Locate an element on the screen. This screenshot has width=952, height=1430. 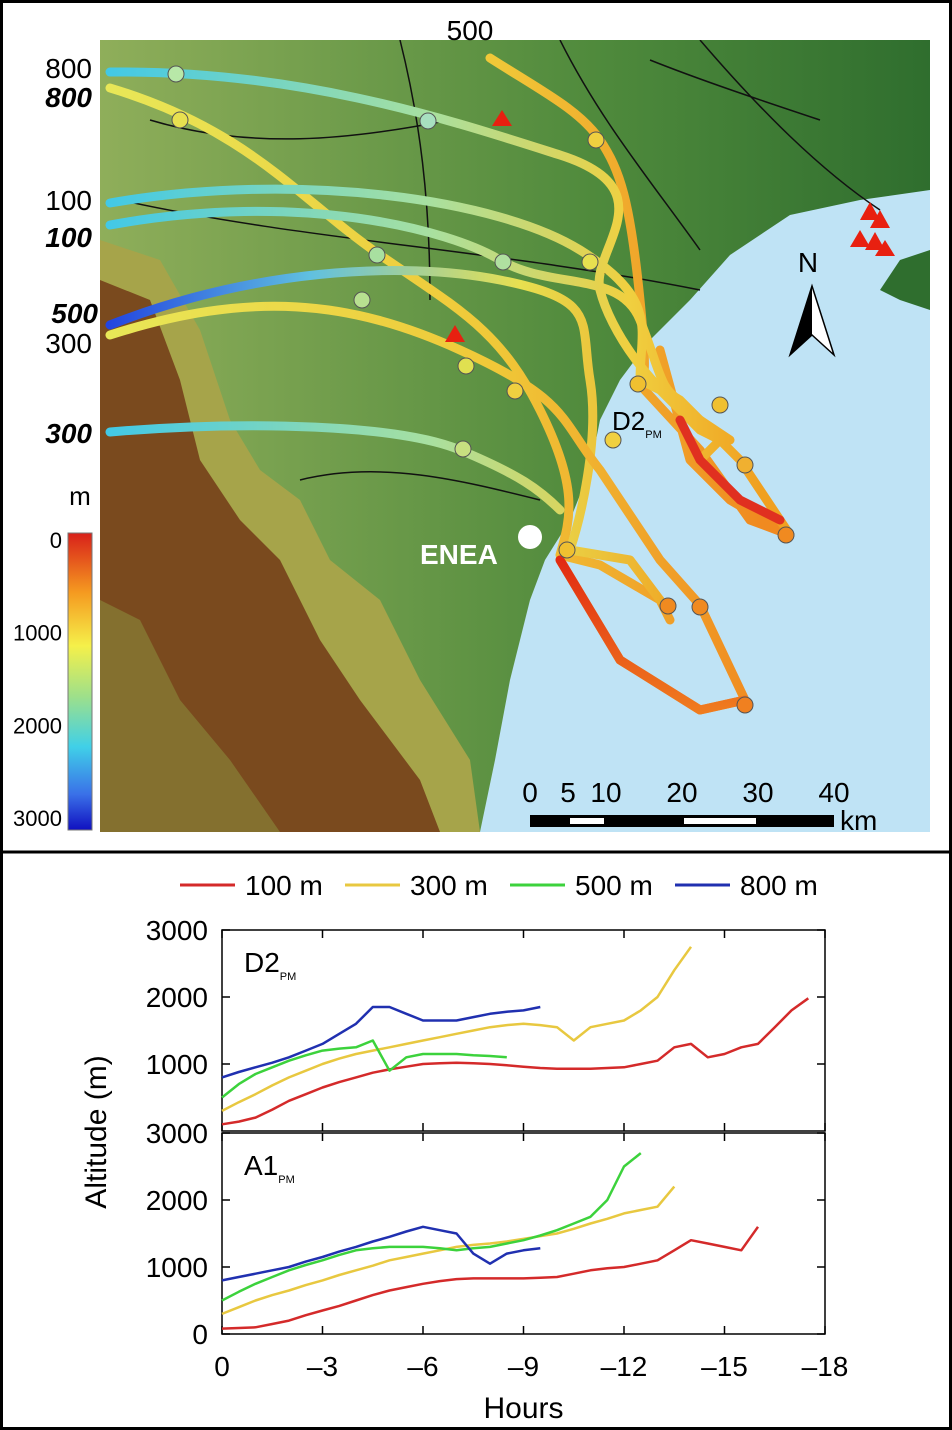
trajectory-id: D2PM is located at coordinates (637, 423).